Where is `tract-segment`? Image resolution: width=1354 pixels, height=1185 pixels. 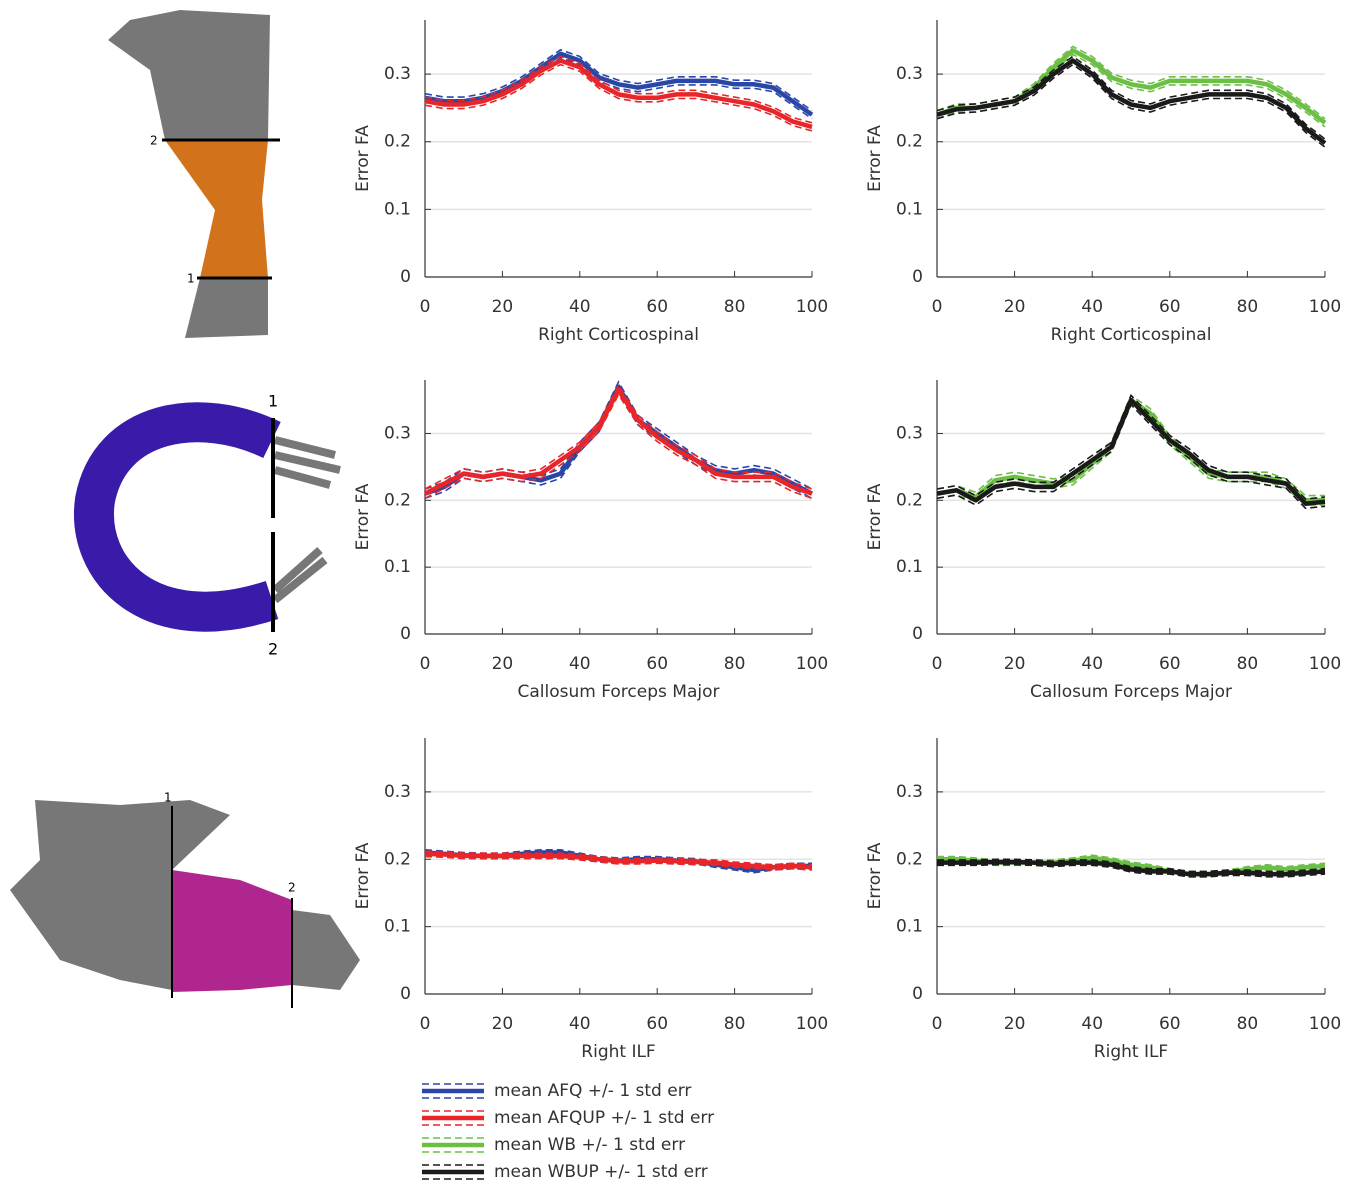
tract-segment is located at coordinates (232, 931).